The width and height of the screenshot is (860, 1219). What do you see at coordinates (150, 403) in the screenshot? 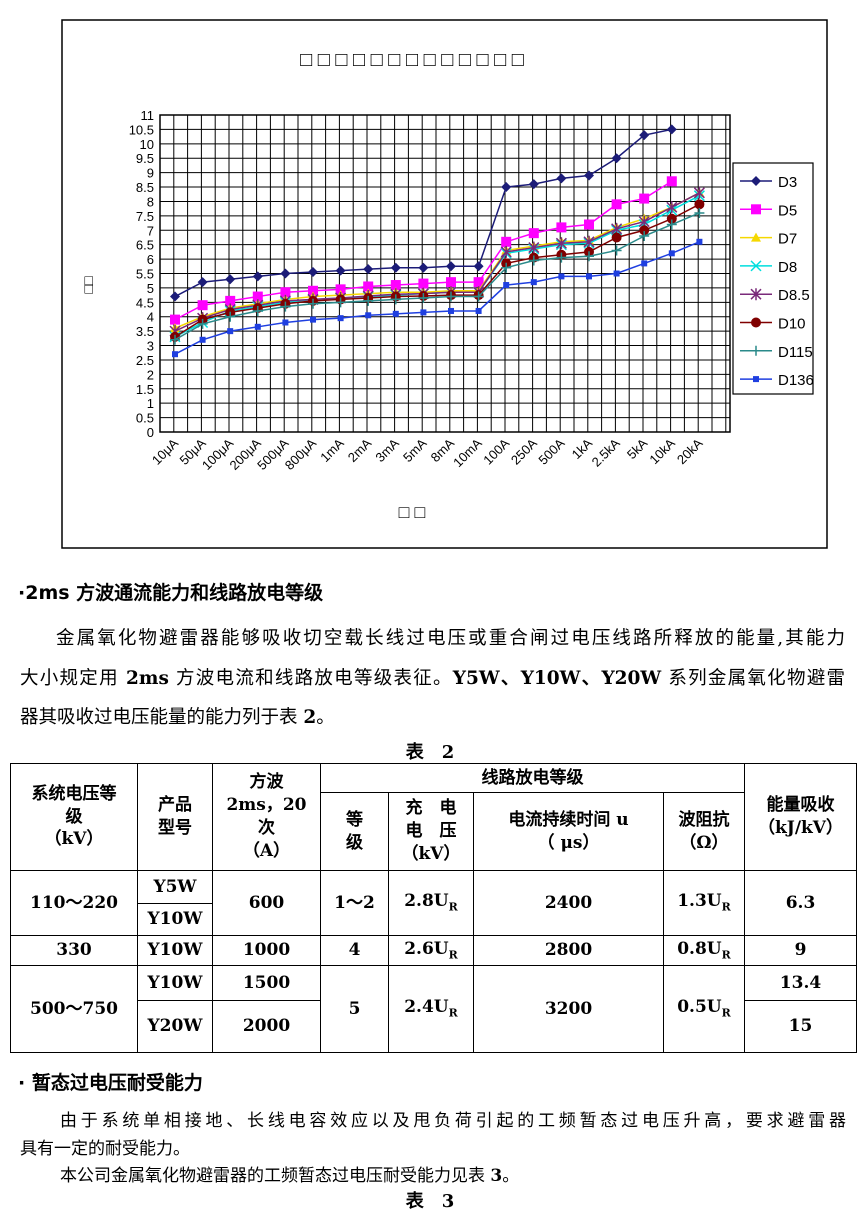
I see `y-tick-label: 1` at bounding box center [150, 403].